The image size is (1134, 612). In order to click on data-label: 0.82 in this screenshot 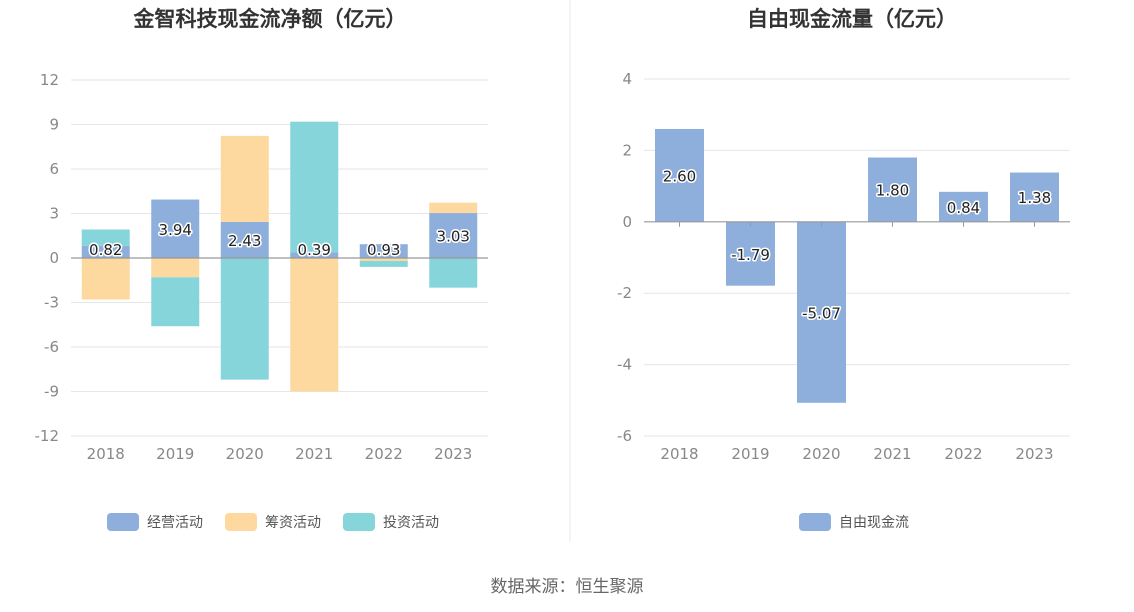, I will do `click(105, 250)`.